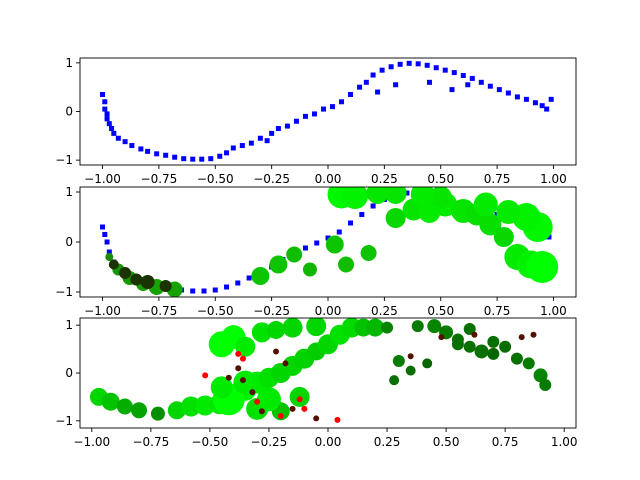  I want to click on x-tick-label: −0.75, so click(159, 179).